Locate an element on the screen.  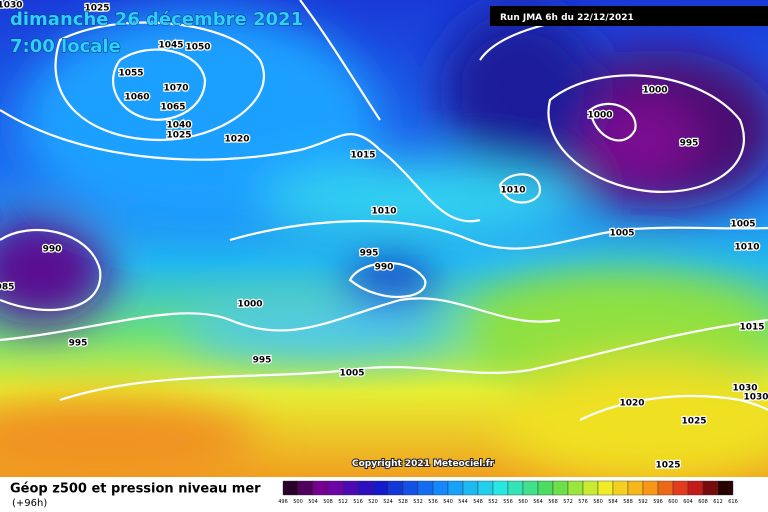
scale-label: 564 is located at coordinates (538, 502).